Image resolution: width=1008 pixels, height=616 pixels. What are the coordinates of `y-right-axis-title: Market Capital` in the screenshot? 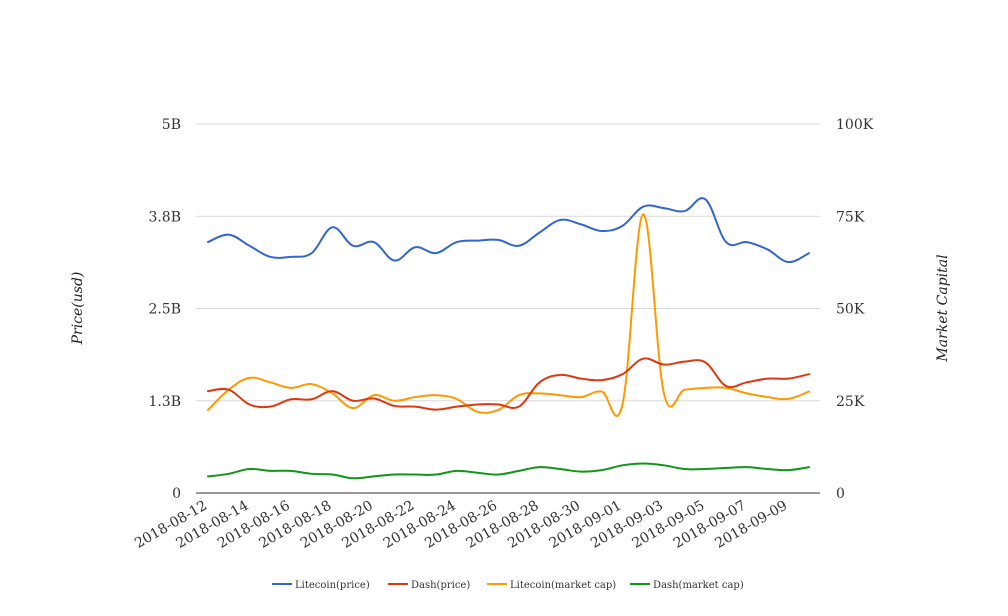 It's located at (943, 308).